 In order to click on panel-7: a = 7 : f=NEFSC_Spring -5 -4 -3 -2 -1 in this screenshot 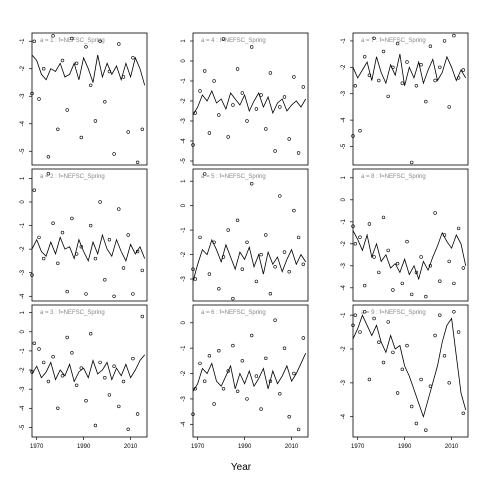, I will do `click(405, 99)`.